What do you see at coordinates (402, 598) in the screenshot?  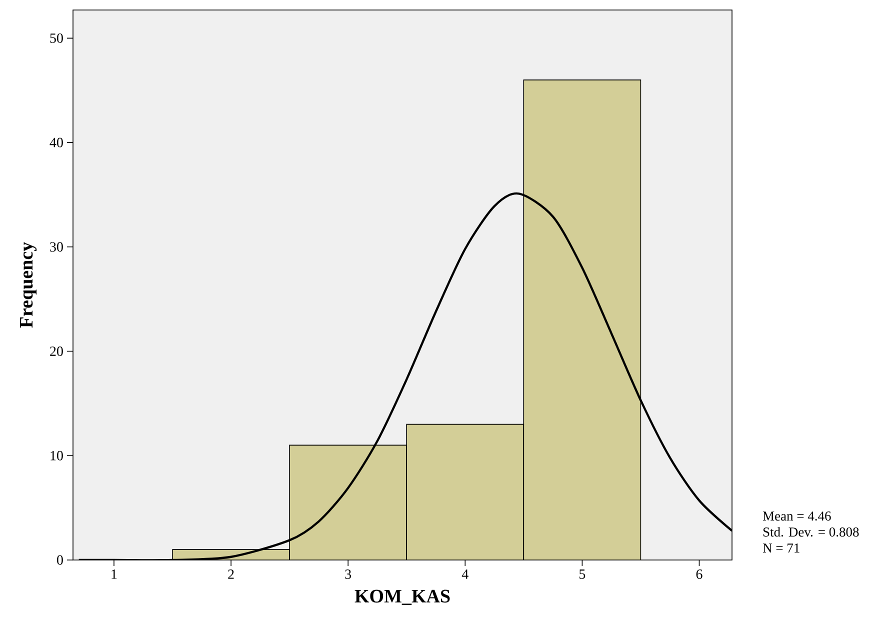 I see `x-axis-title: KOM_KAS` at bounding box center [402, 598].